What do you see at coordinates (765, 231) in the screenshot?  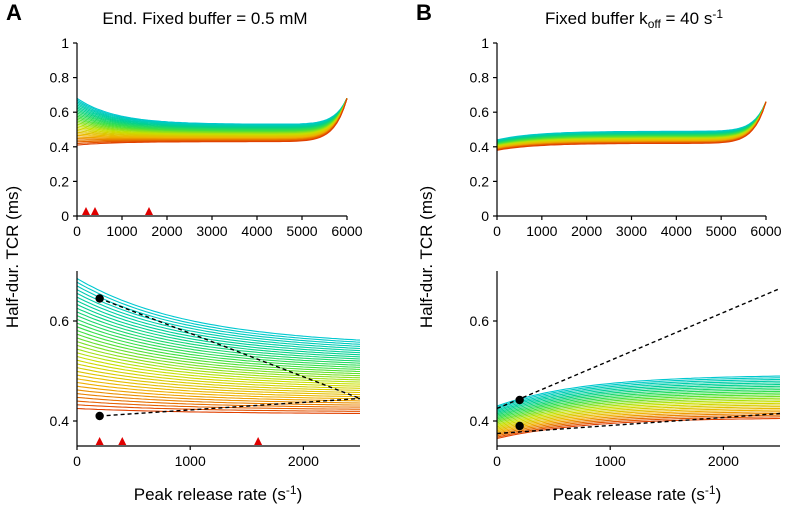 I see `x-tick-label: 6000` at bounding box center [765, 231].